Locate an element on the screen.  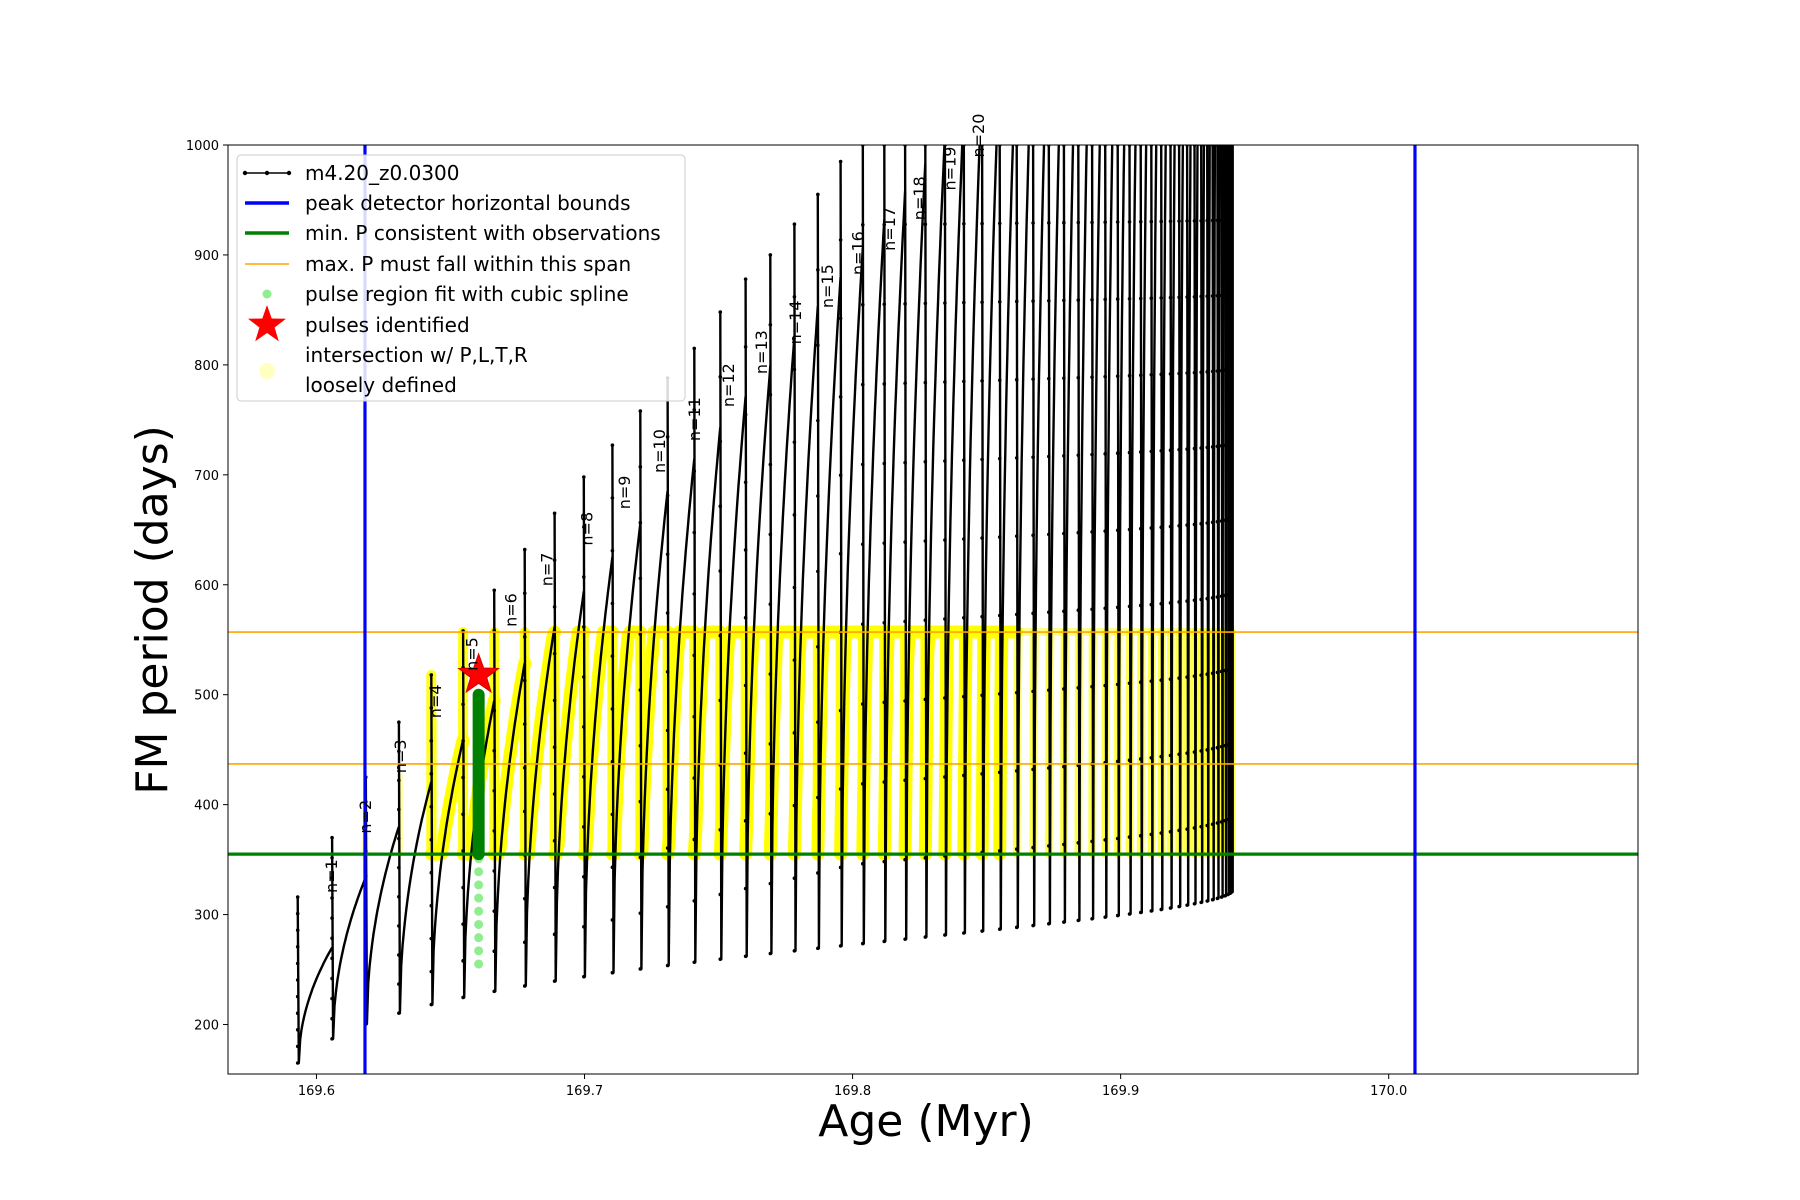
pulse-number-label: n=9 is located at coordinates (624, 493).